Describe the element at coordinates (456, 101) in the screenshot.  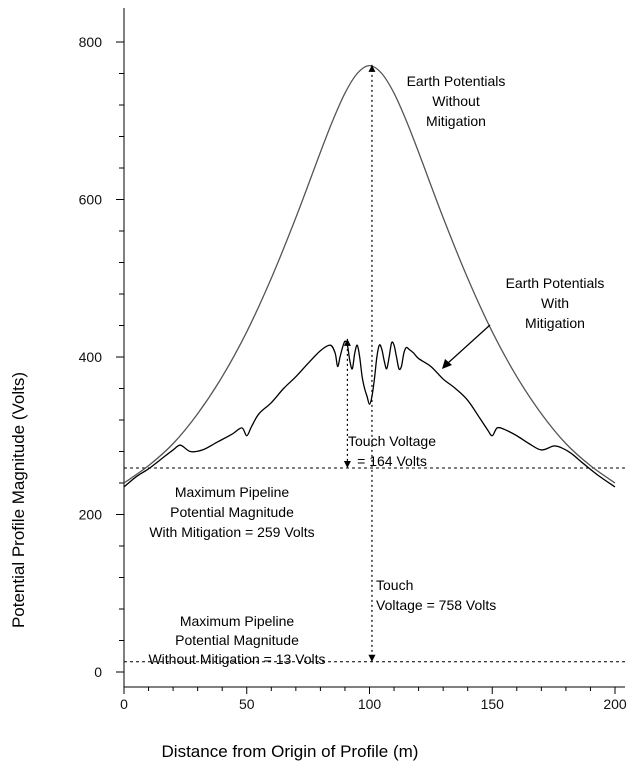
I see `annotation-earth-without: Without` at that location.